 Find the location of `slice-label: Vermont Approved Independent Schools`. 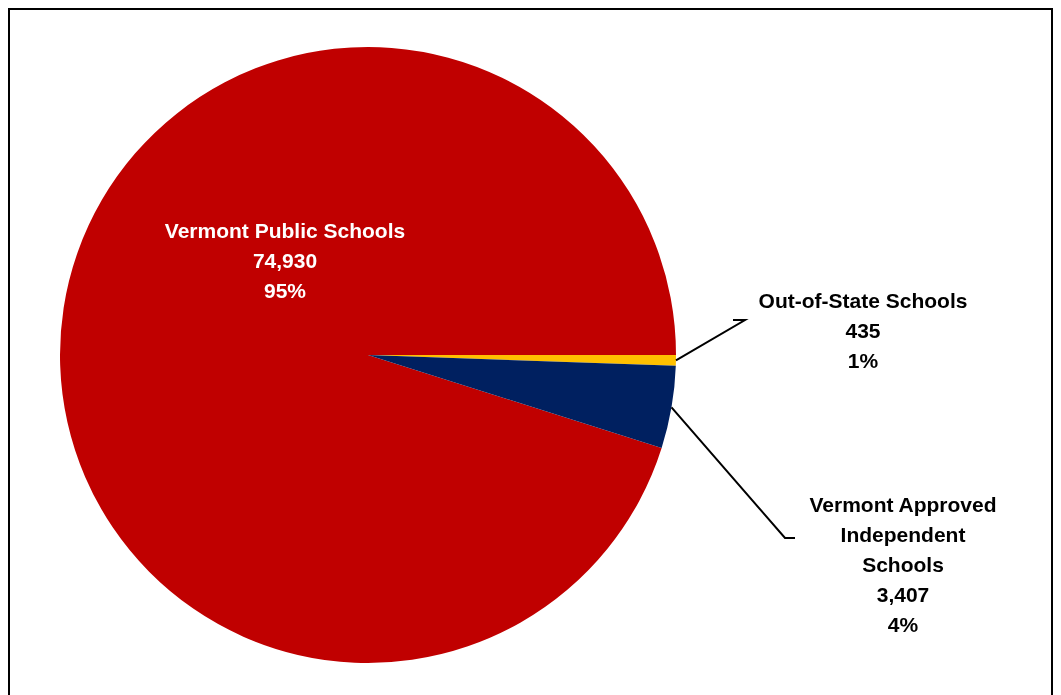

slice-label: Vermont Approved Independent Schools is located at coordinates (903, 535).